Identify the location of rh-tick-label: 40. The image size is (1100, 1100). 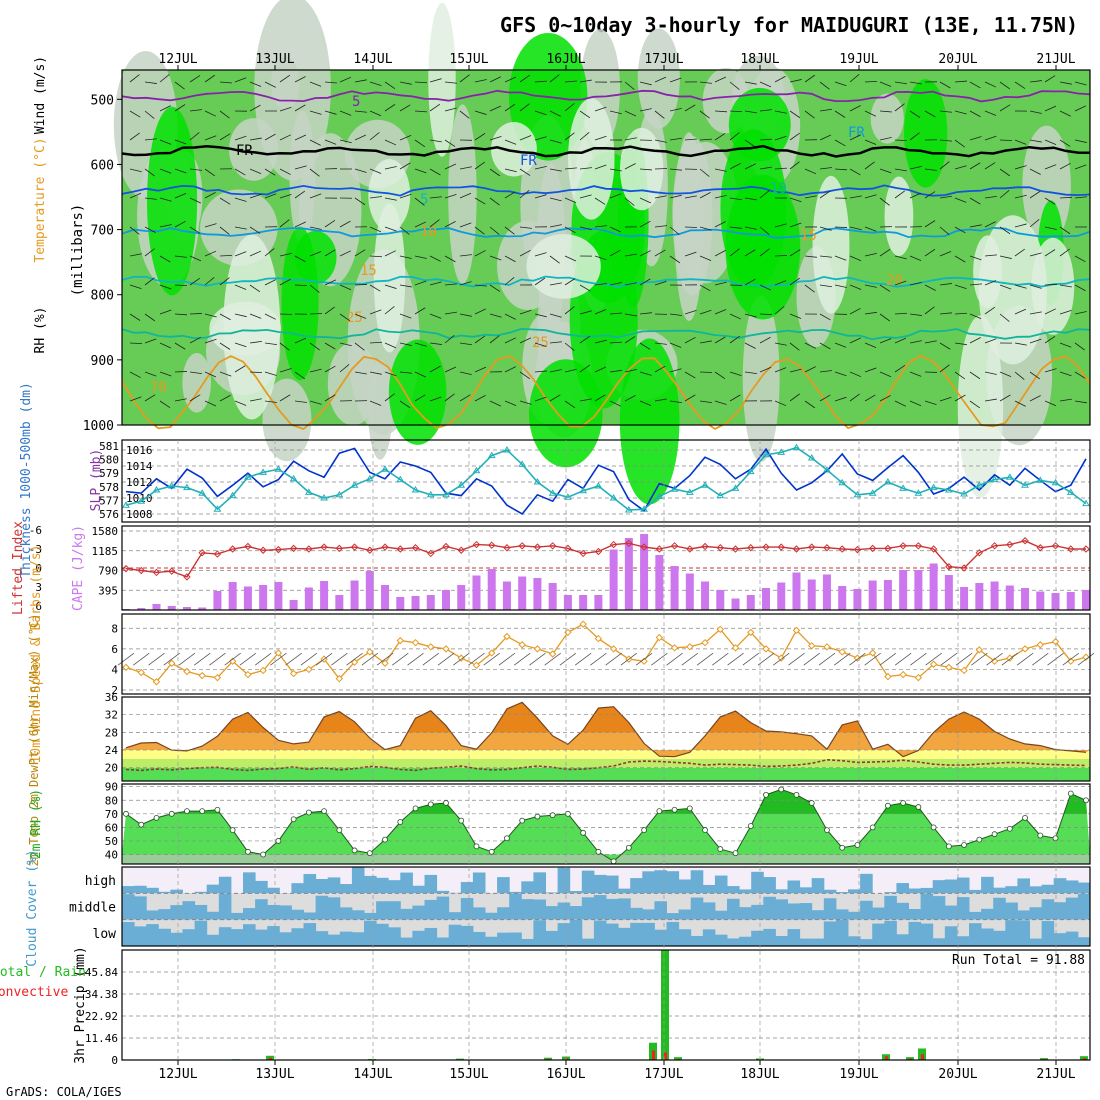
(111, 855).